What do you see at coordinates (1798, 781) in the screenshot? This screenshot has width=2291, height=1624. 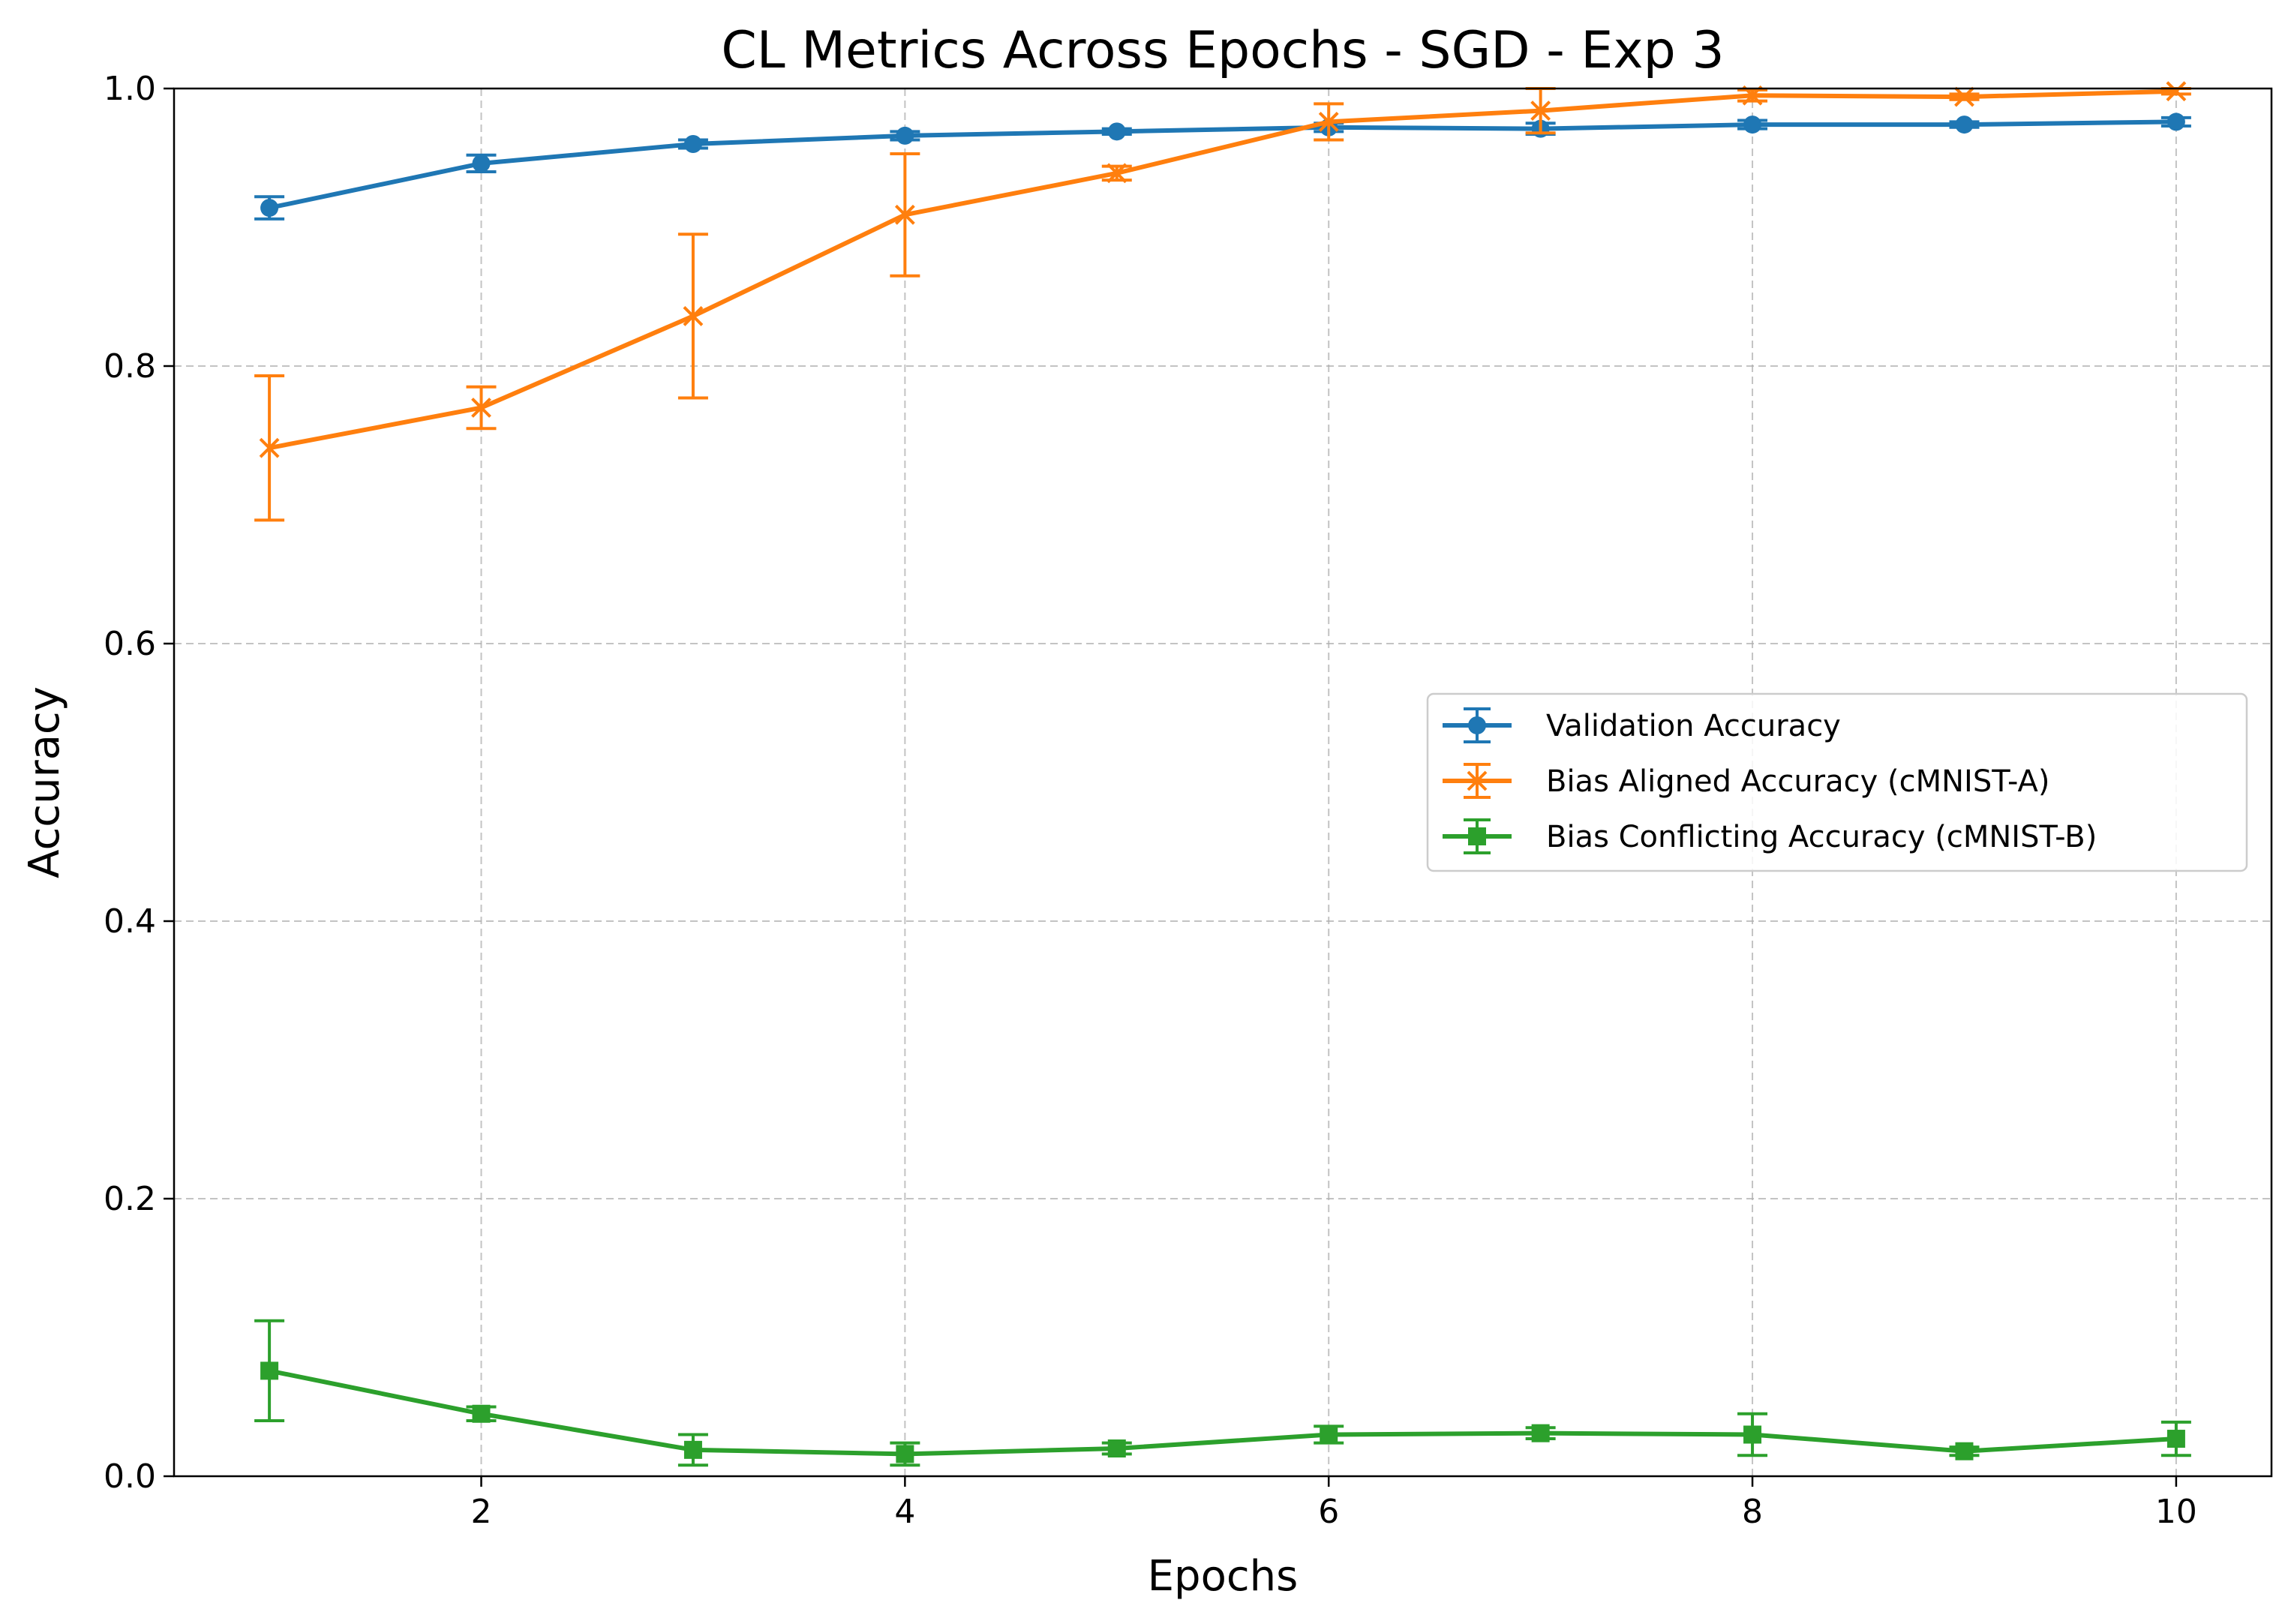 I see `legend-label: Bias Aligned Accuracy (cMNIST-A)` at bounding box center [1798, 781].